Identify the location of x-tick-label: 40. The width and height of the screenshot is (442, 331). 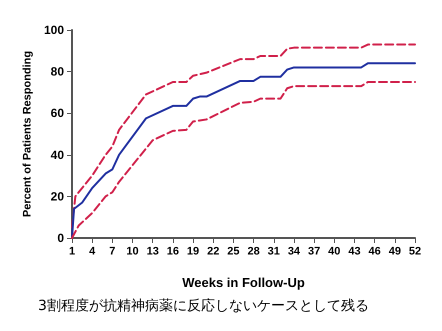
(334, 252).